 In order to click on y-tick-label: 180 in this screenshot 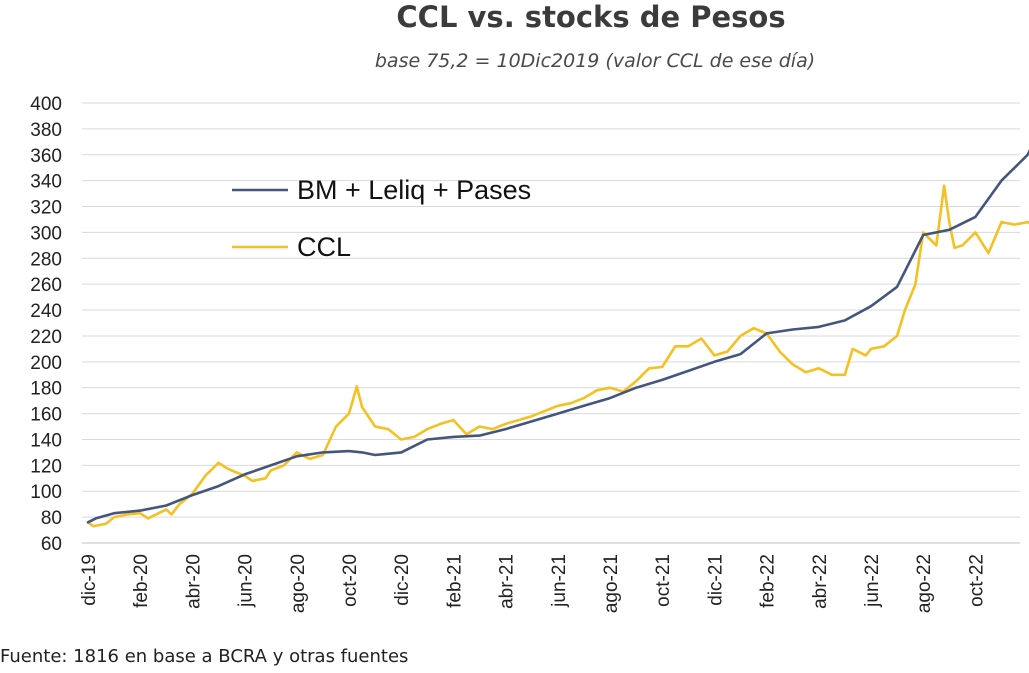, I will do `click(46, 389)`.